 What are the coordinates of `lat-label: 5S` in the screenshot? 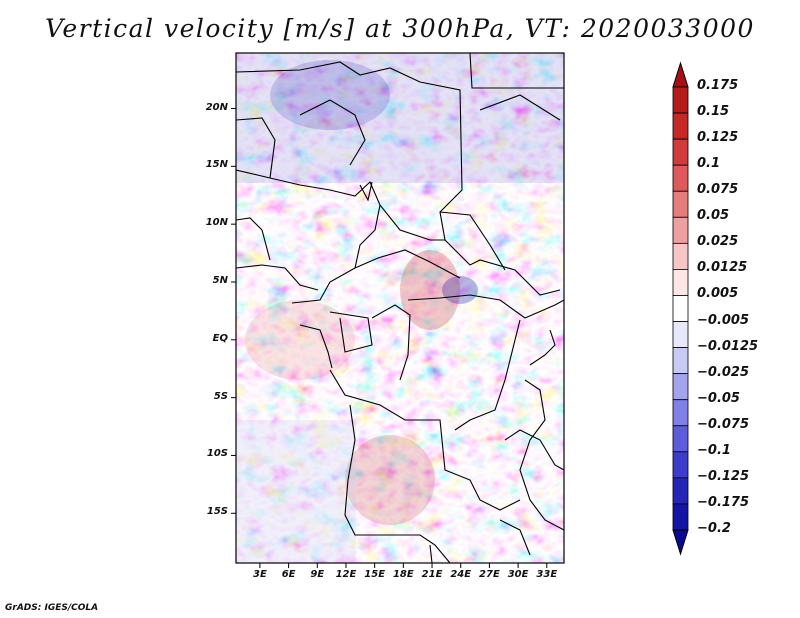 It's located at (220, 396).